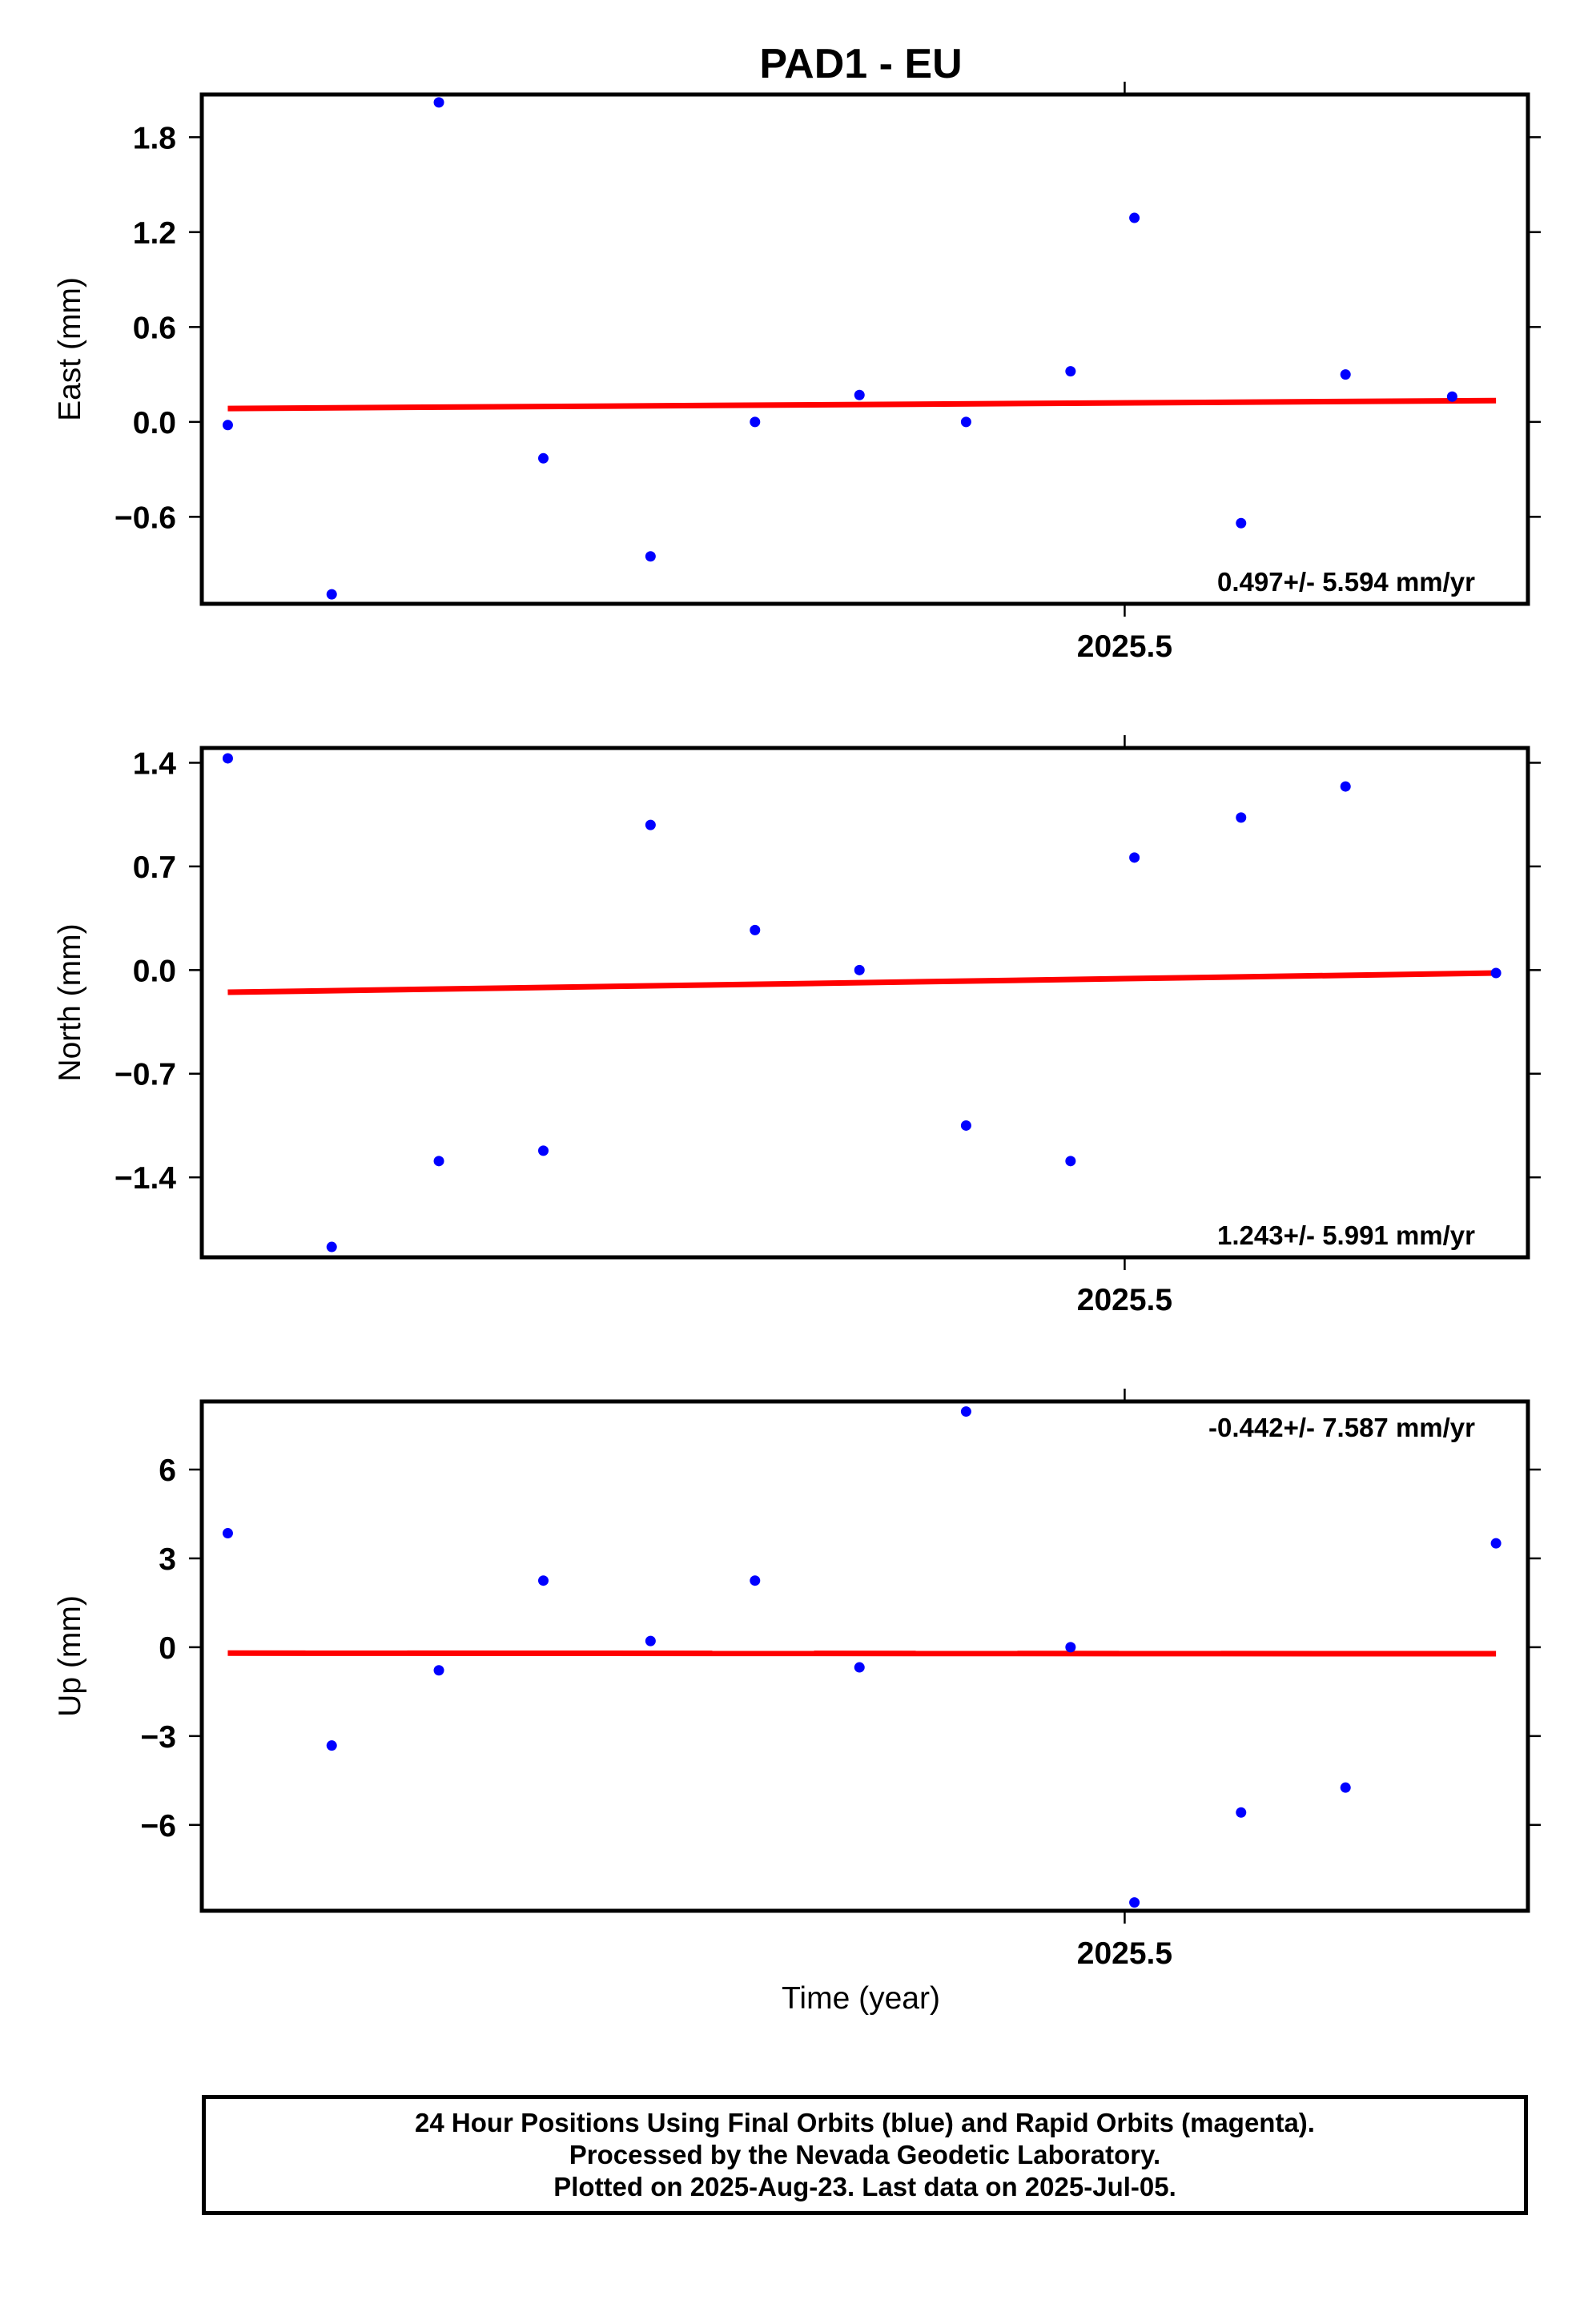  I want to click on y-axis-label: East (mm), so click(70, 349).